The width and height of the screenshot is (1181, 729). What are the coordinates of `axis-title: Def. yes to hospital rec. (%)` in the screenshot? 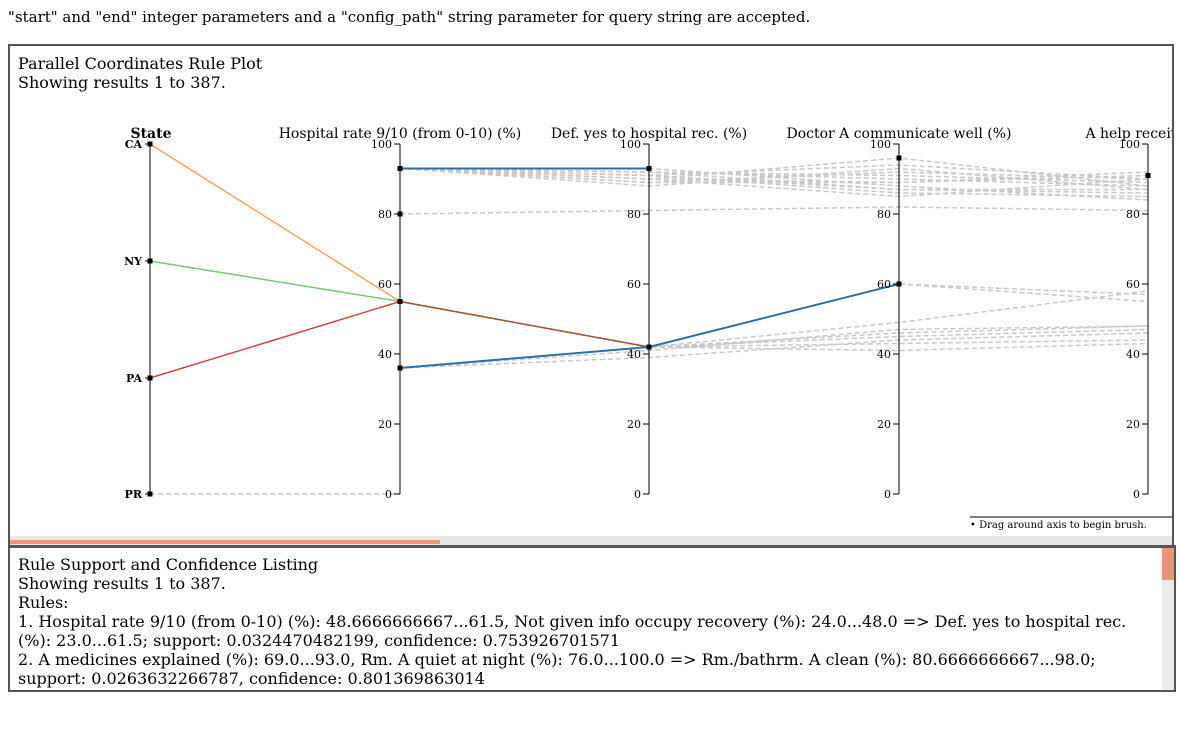 It's located at (649, 134).